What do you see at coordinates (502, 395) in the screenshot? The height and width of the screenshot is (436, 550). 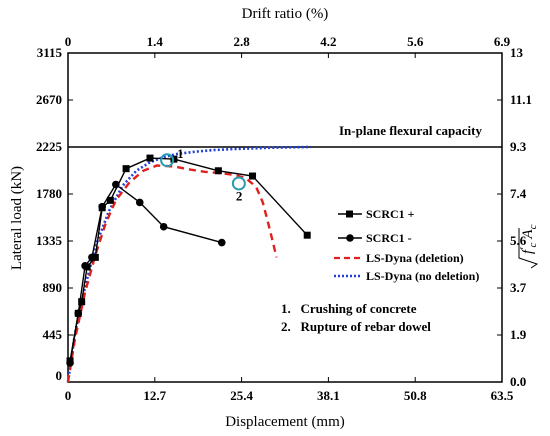 I see `x-tick-label: 63.5` at bounding box center [502, 395].